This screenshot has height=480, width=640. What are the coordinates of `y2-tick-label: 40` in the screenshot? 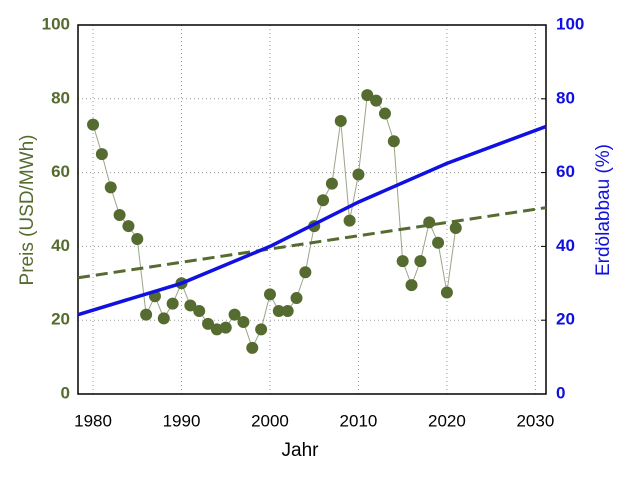 It's located at (565, 245).